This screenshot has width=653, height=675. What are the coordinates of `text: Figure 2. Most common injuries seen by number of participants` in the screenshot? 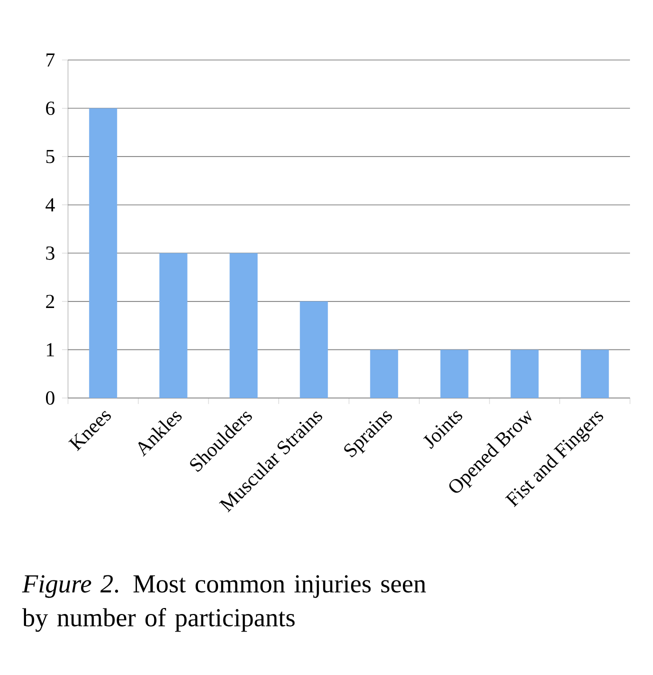 It's located at (224, 603).